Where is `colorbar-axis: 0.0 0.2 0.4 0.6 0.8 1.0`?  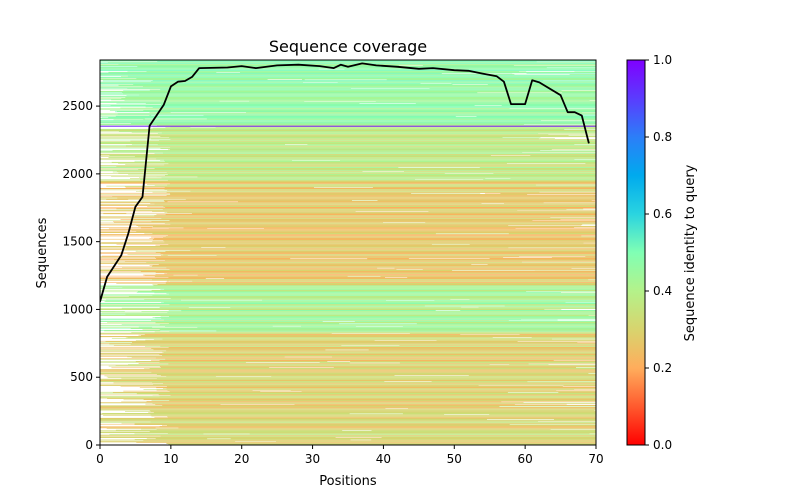 colorbar-axis: 0.0 0.2 0.4 0.6 0.8 1.0 is located at coordinates (658, 252).